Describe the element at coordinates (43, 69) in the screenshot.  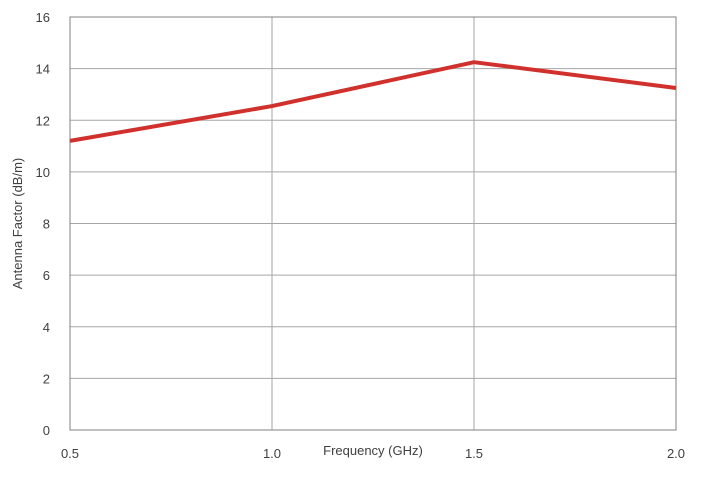
I see `y-tick-label: 14` at that location.